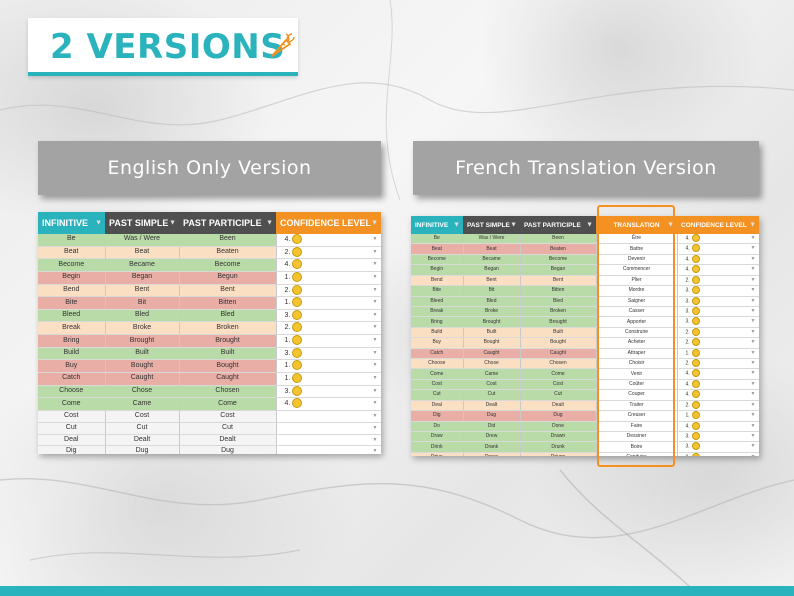 This screenshot has height=596, width=794. What do you see at coordinates (558, 270) in the screenshot?
I see `past-participle-cell: Began` at bounding box center [558, 270].